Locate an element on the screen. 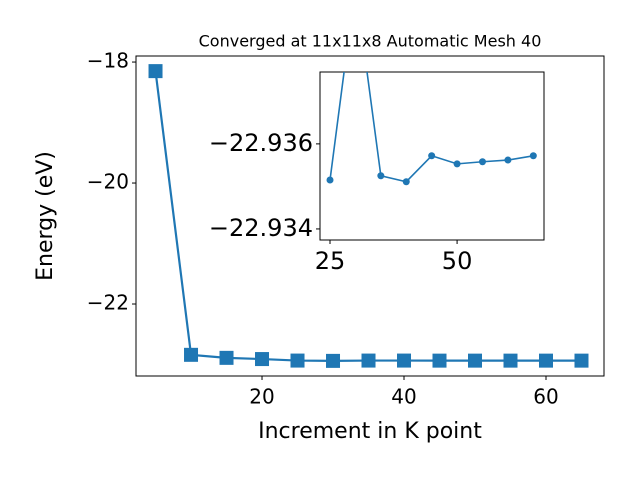 The width and height of the screenshot is (640, 480). chart-title: Converged at 11x11x8 Automatic Mesh 40 is located at coordinates (370, 41).